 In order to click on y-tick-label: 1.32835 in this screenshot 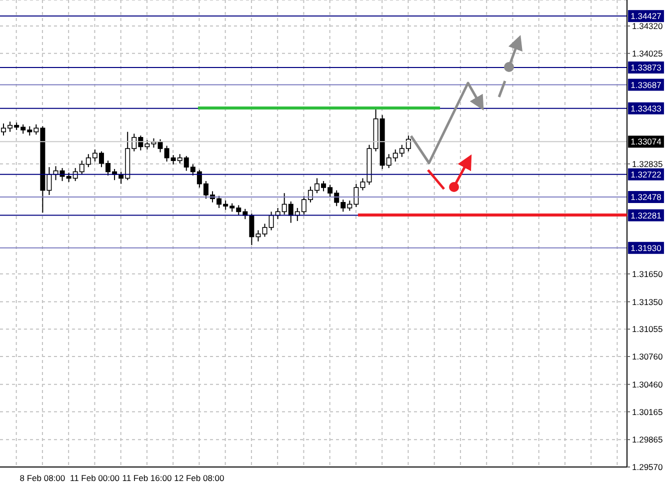, I will do `click(647, 163)`.